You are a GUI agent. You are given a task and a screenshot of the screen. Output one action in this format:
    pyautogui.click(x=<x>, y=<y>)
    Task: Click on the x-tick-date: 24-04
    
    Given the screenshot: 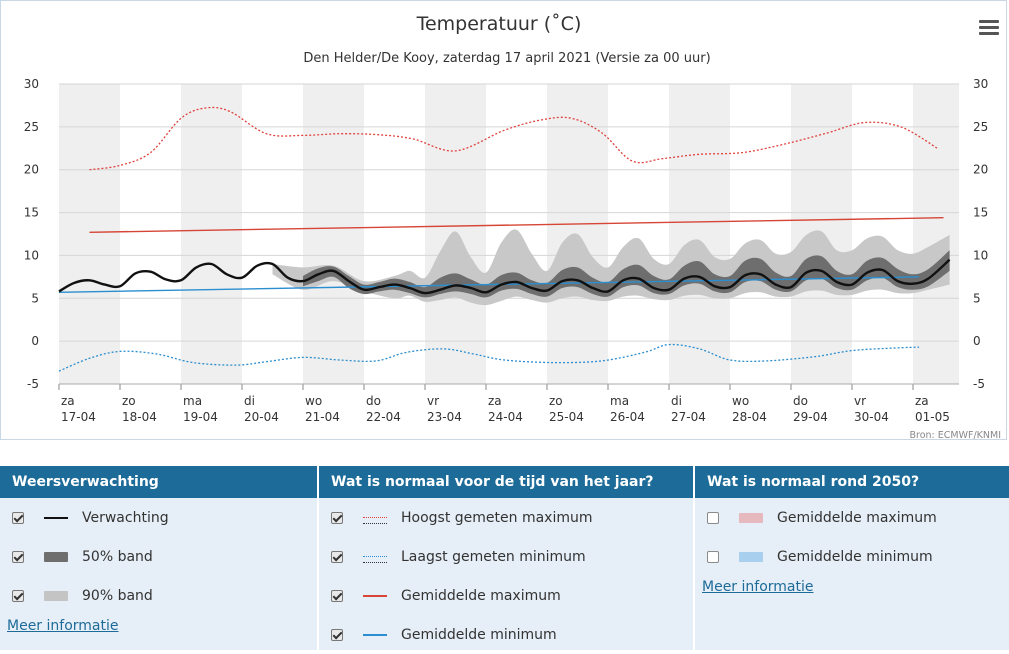 What is the action you would take?
    pyautogui.click(x=505, y=417)
    